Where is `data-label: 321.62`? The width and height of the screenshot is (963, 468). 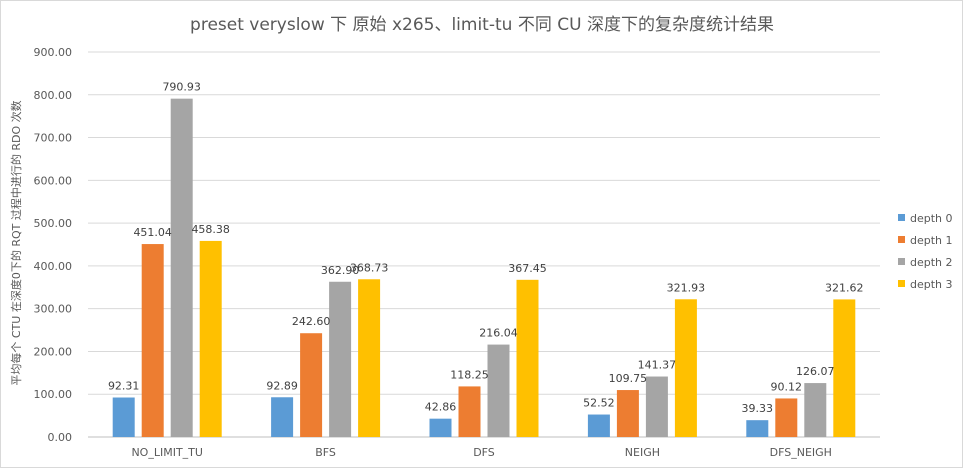 data-label: 321.62 is located at coordinates (844, 287).